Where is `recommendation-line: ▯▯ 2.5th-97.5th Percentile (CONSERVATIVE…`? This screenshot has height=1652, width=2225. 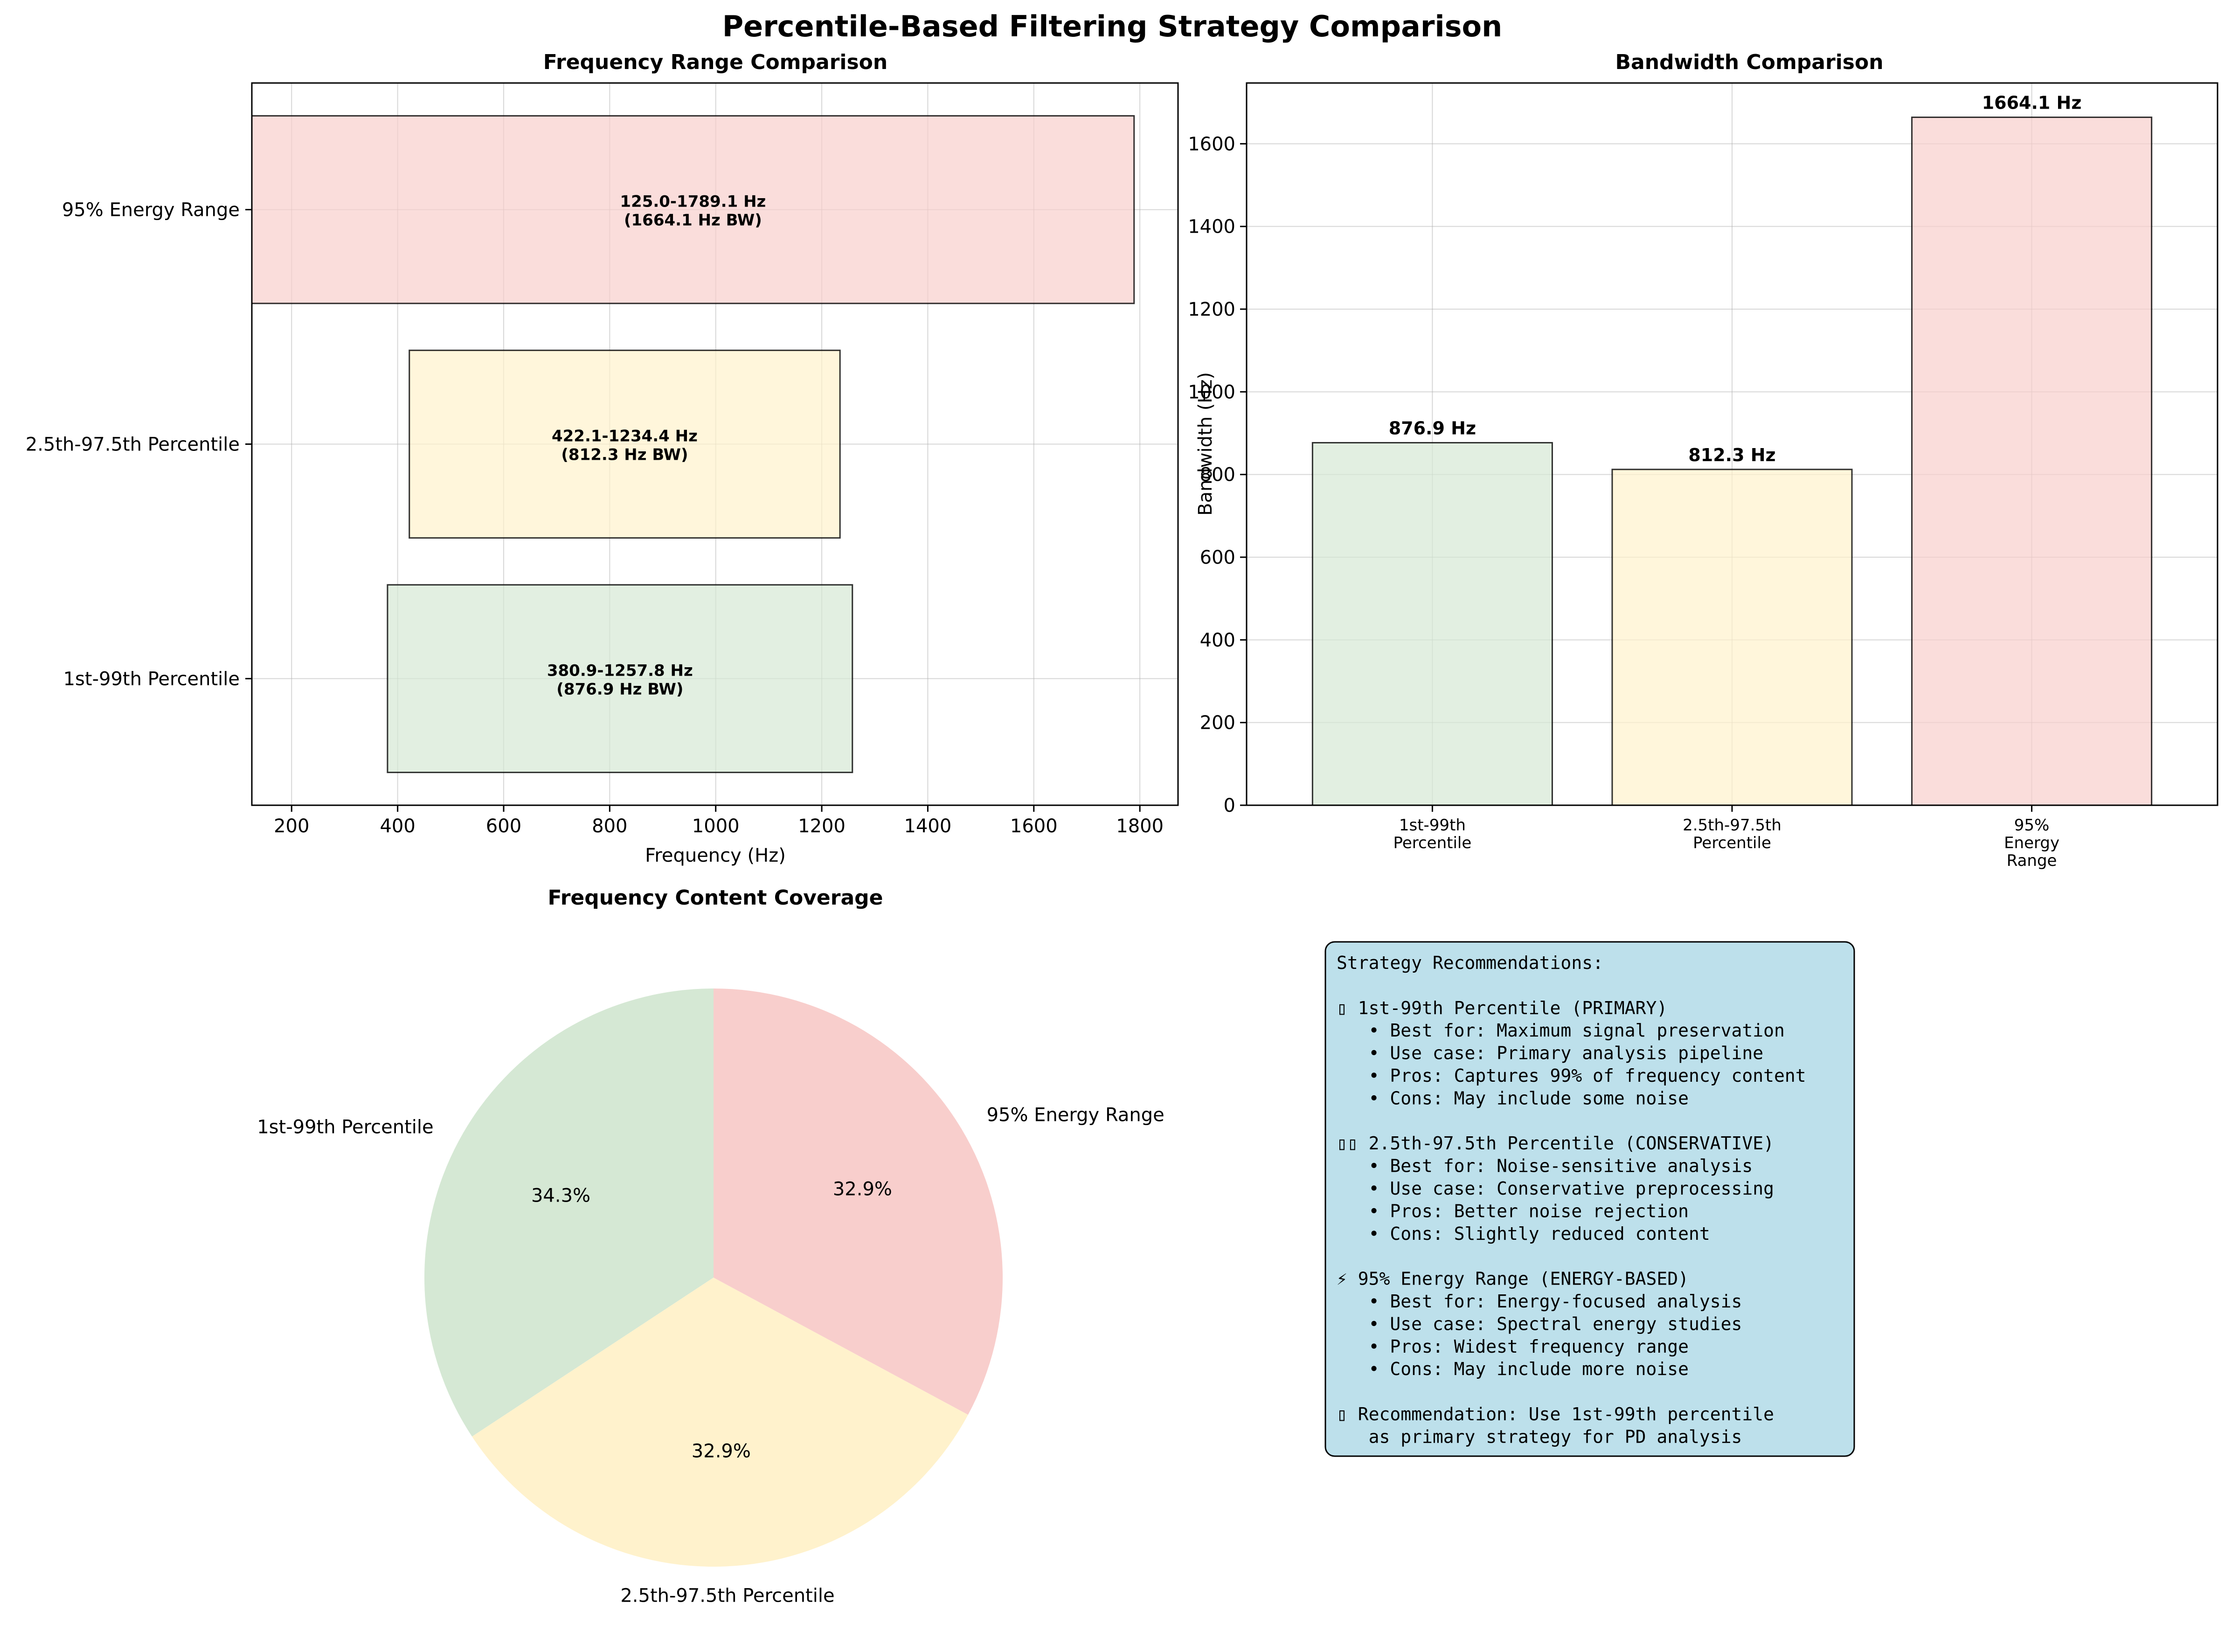
recommendation-line: ▯▯ 2.5th-97.5th Percentile (CONSERVATIVE… is located at coordinates (1556, 1143).